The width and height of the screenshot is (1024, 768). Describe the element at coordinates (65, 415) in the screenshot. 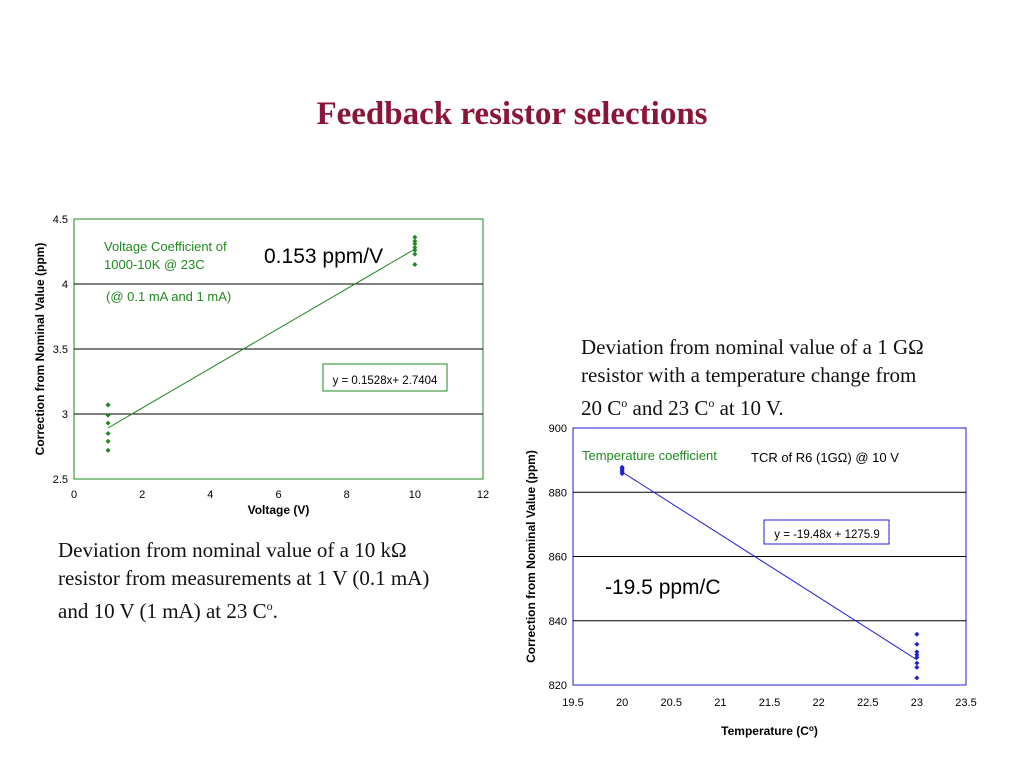

I see `y-tick-label: 3` at that location.